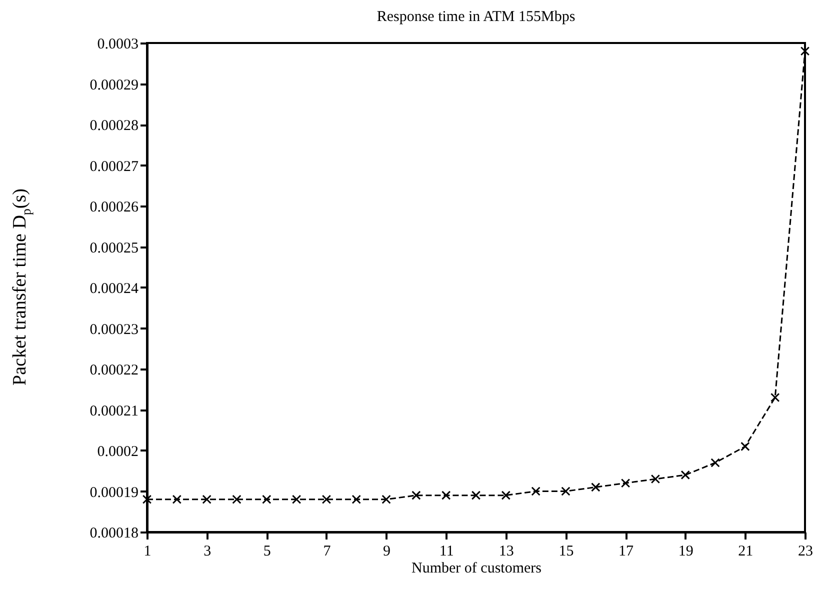  I want to click on x-tick-label: 19, so click(686, 552).